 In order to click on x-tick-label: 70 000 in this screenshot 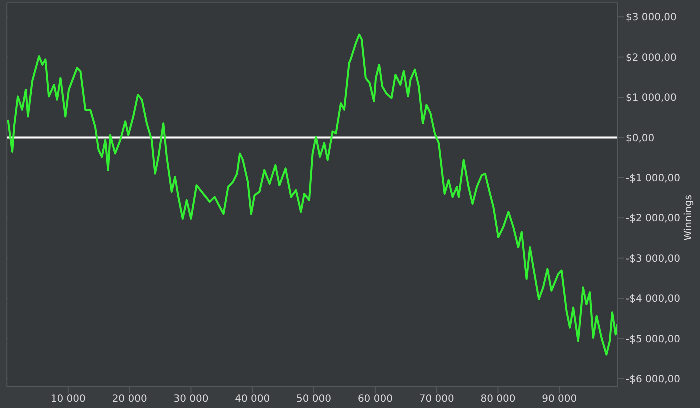, I will do `click(436, 400)`.